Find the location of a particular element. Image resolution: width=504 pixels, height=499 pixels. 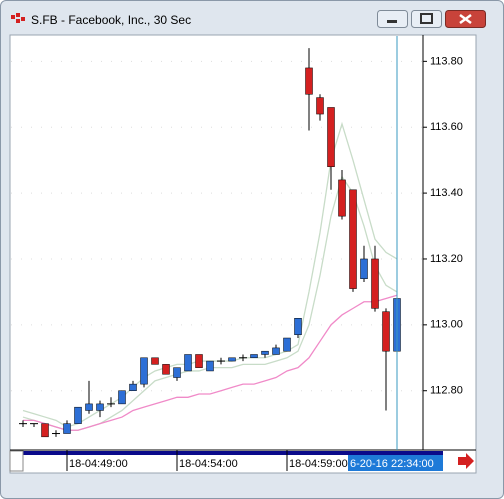

y-tick-label: 113.40 is located at coordinates (446, 193).